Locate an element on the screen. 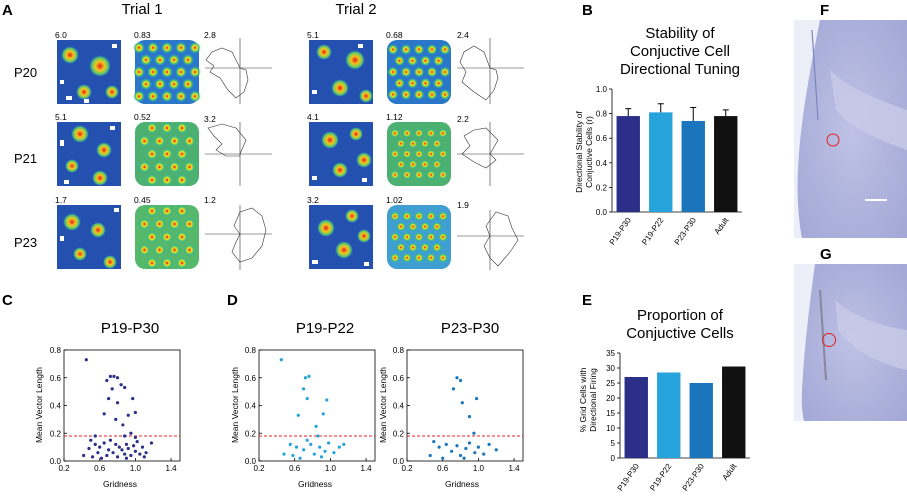 The height and width of the screenshot is (503, 907). scatter-d1-title: P19-P22 is located at coordinates (325, 328).